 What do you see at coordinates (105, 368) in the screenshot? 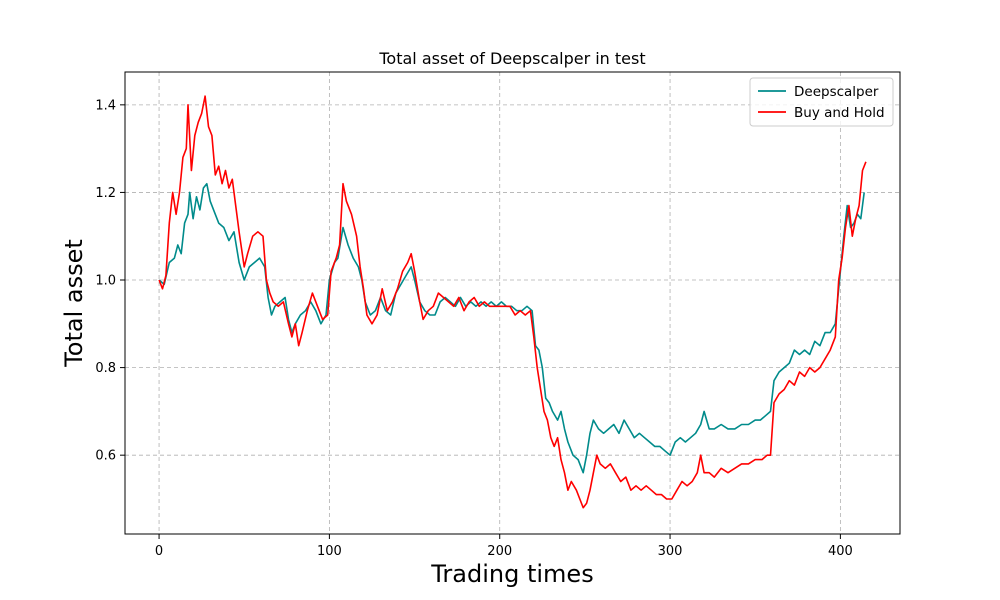
I see `y-tick-label: 0.8` at bounding box center [105, 368].